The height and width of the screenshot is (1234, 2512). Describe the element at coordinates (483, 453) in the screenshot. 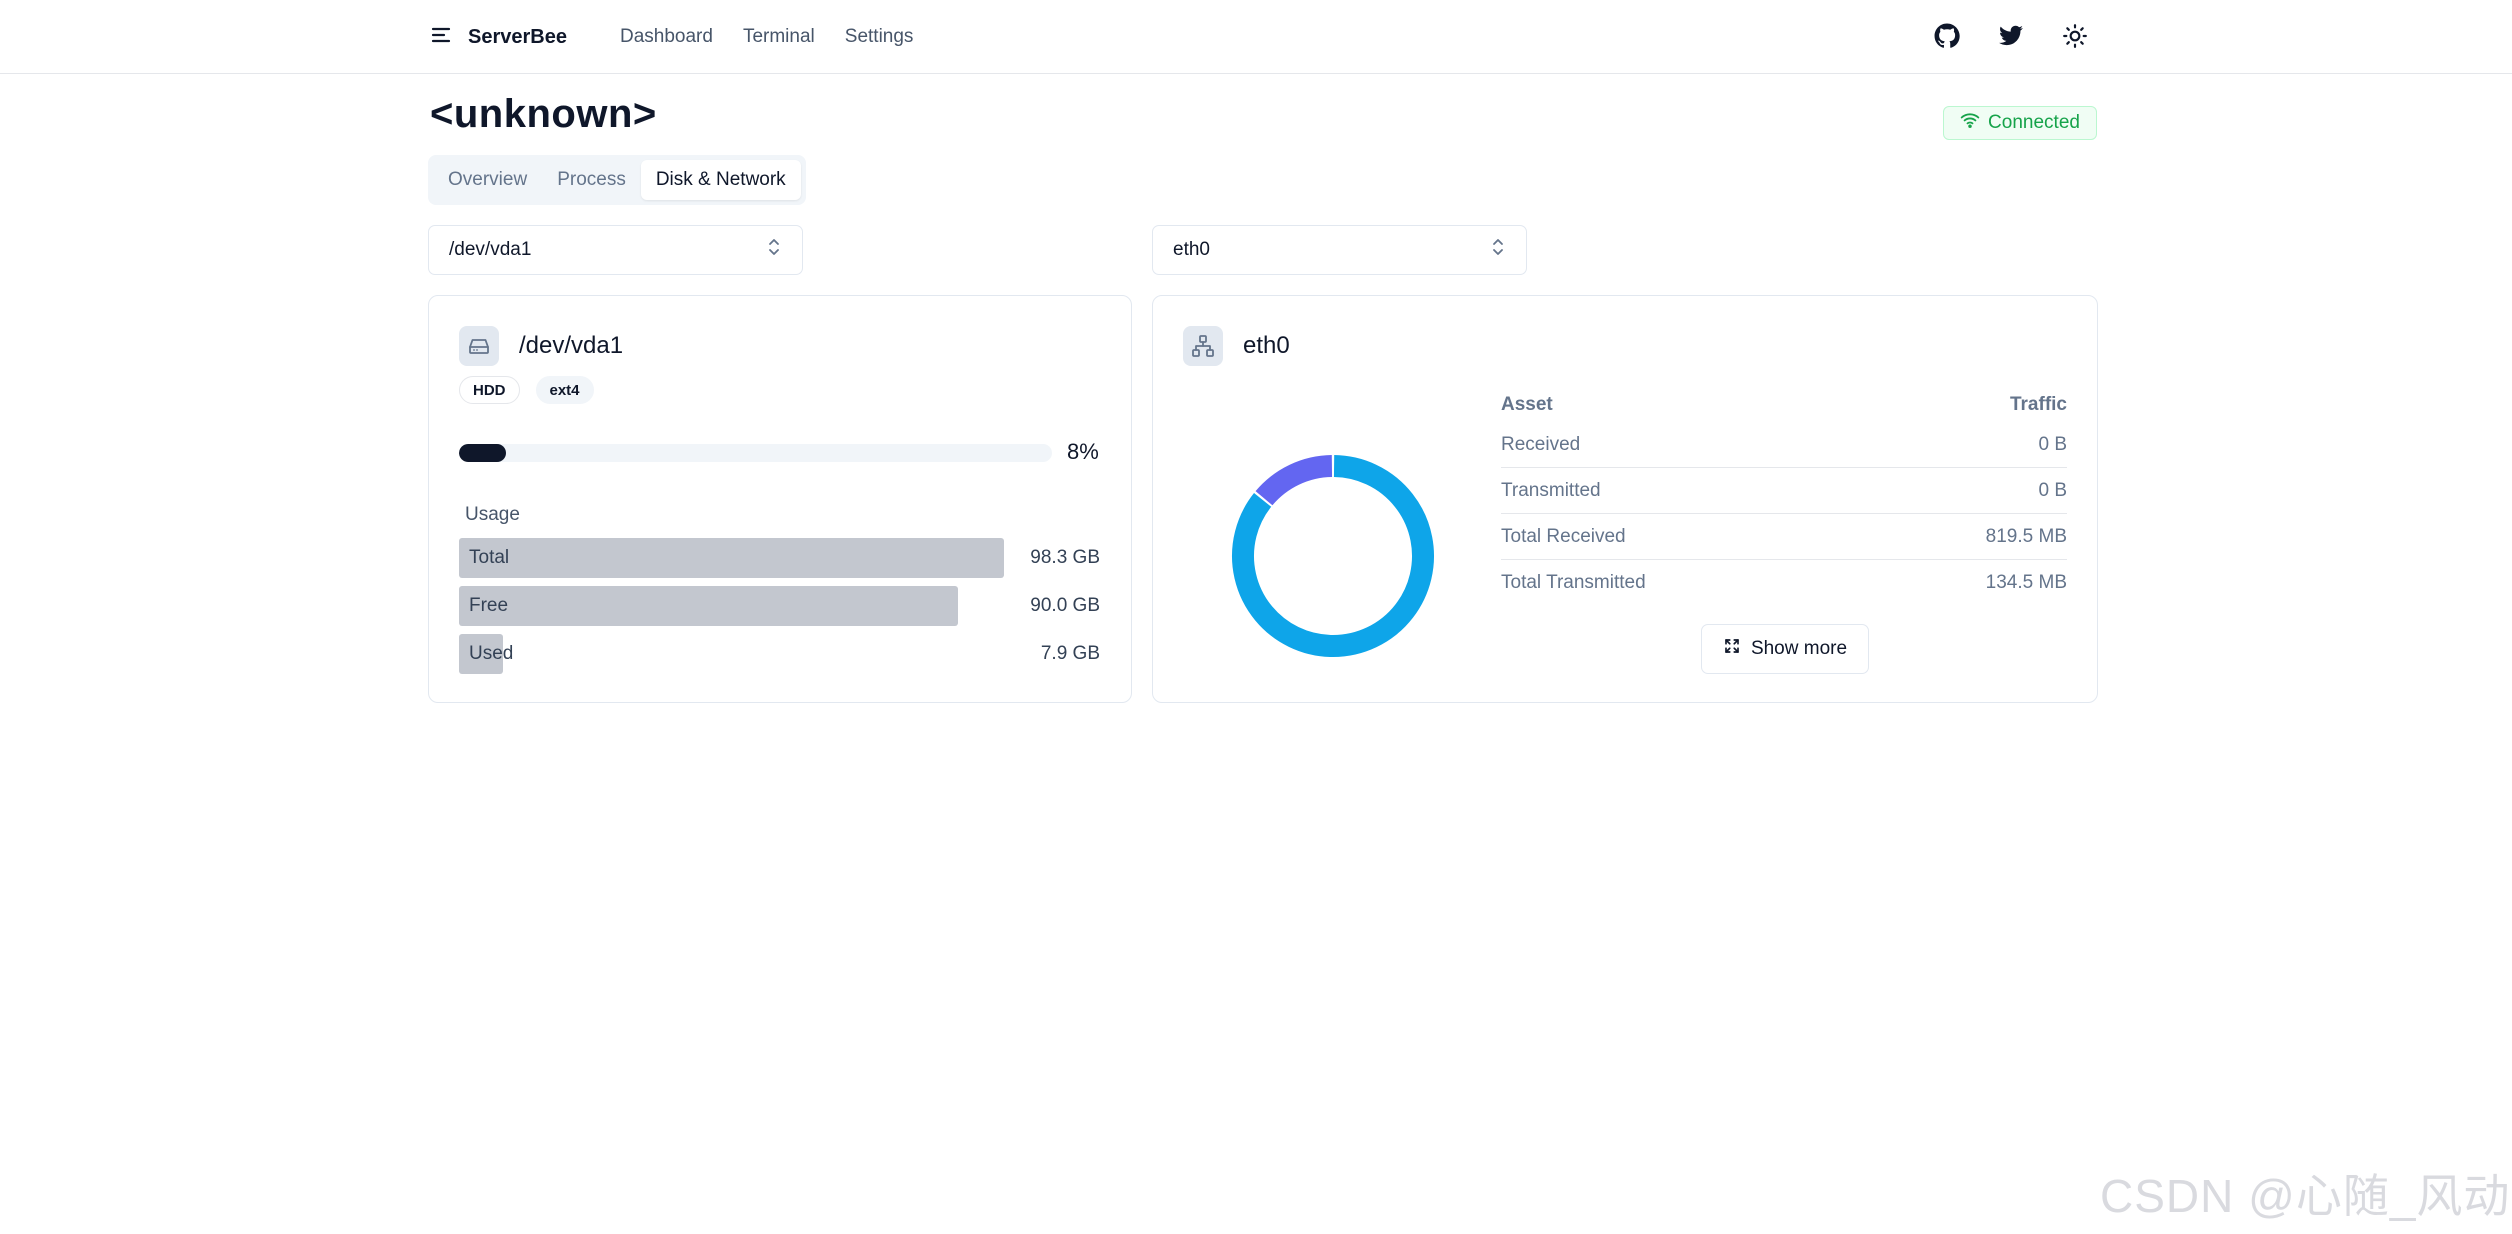

I see `disk-usage-progress-fill` at that location.